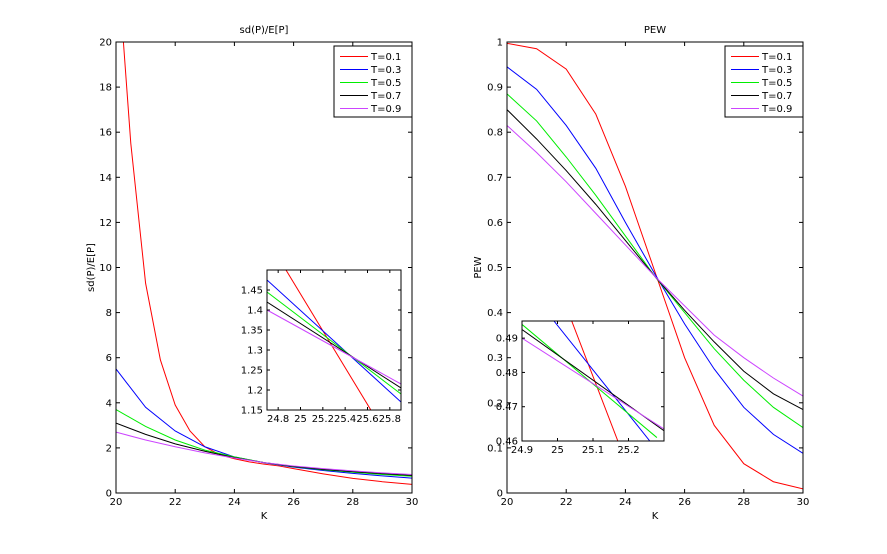  I want to click on right-xtick-label: 24, so click(625, 502).